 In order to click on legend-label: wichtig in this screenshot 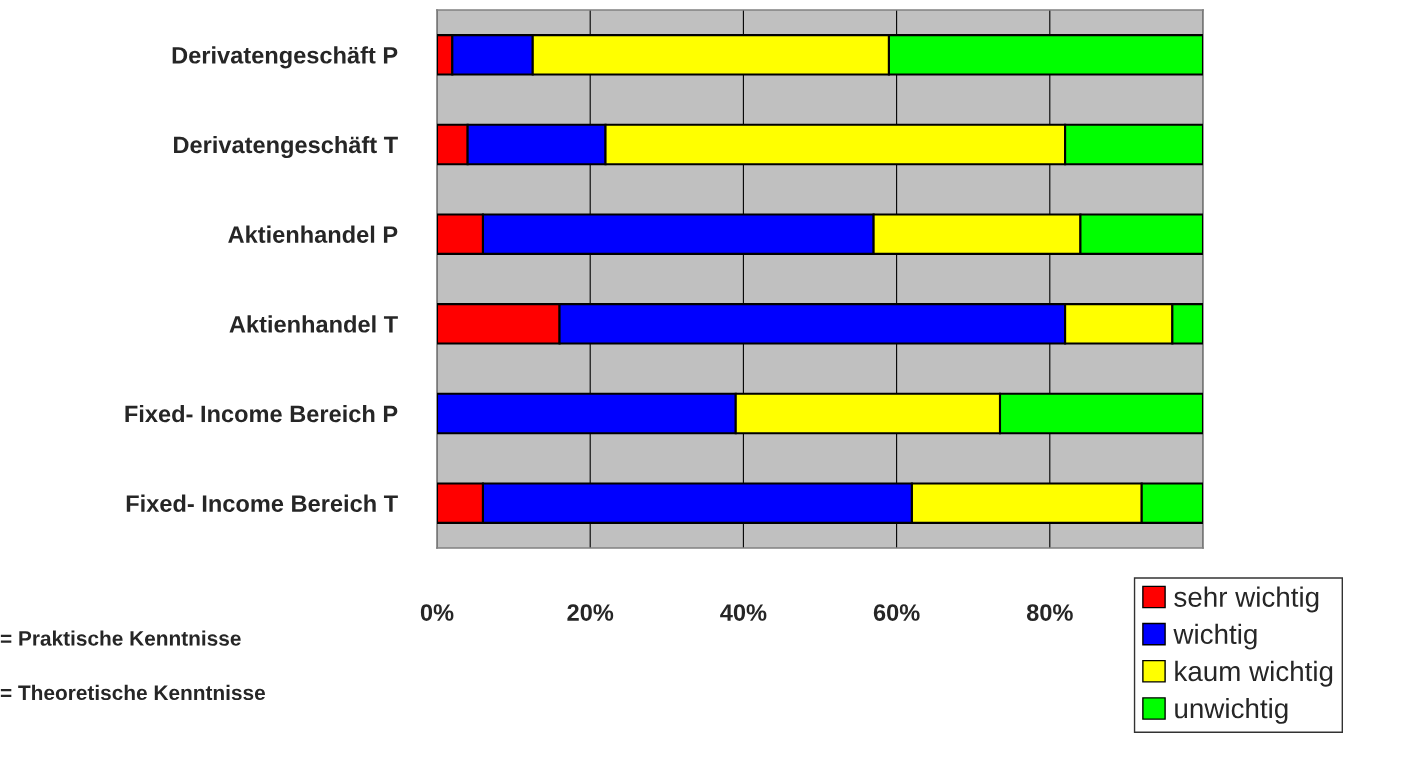, I will do `click(1215, 636)`.